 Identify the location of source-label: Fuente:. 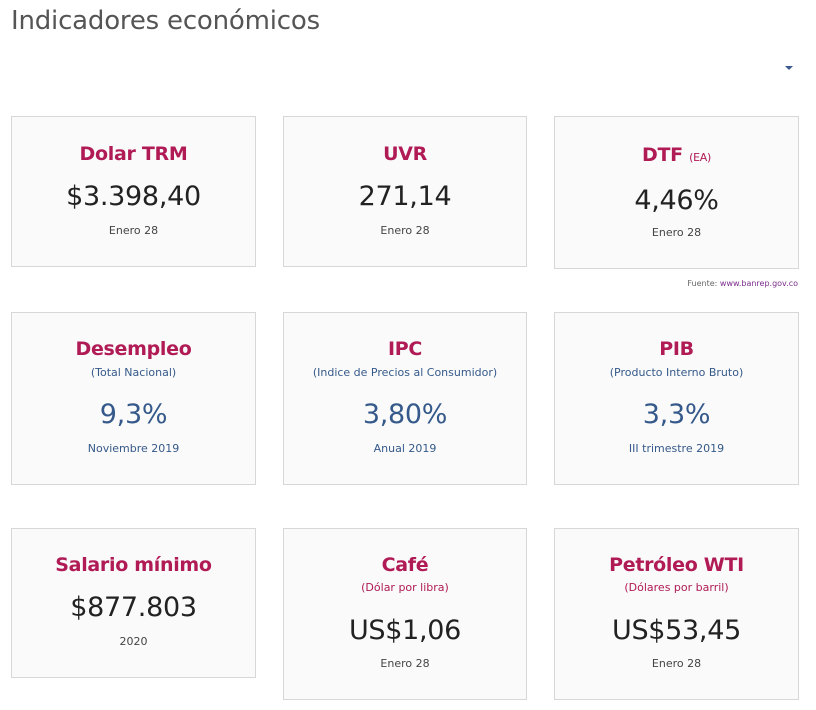
(702, 283).